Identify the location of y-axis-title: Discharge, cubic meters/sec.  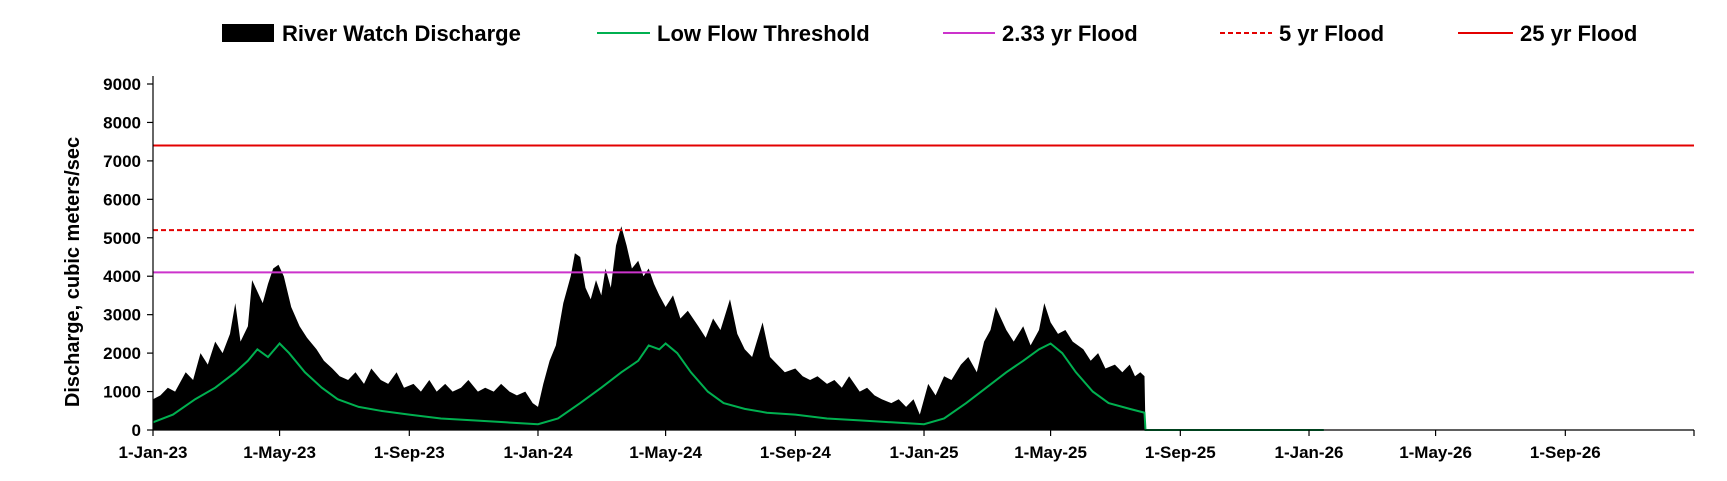
(73, 272).